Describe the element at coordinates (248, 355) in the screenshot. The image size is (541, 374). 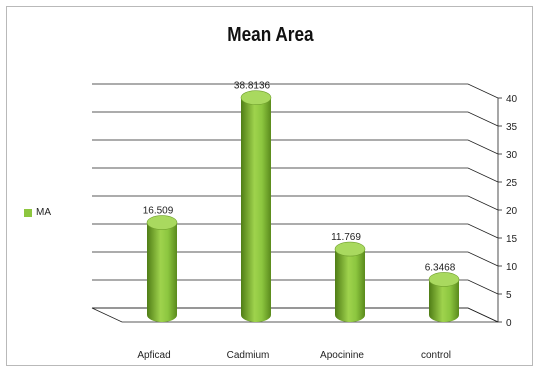
I see `x-category-label: Cadmium` at that location.